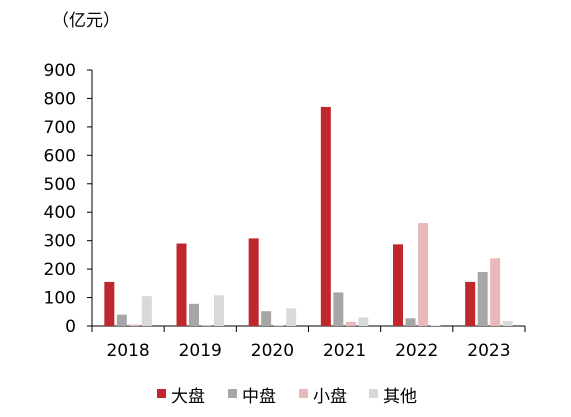 The width and height of the screenshot is (571, 417). Describe the element at coordinates (350, 323) in the screenshot. I see `bar-2021-小盘` at that location.